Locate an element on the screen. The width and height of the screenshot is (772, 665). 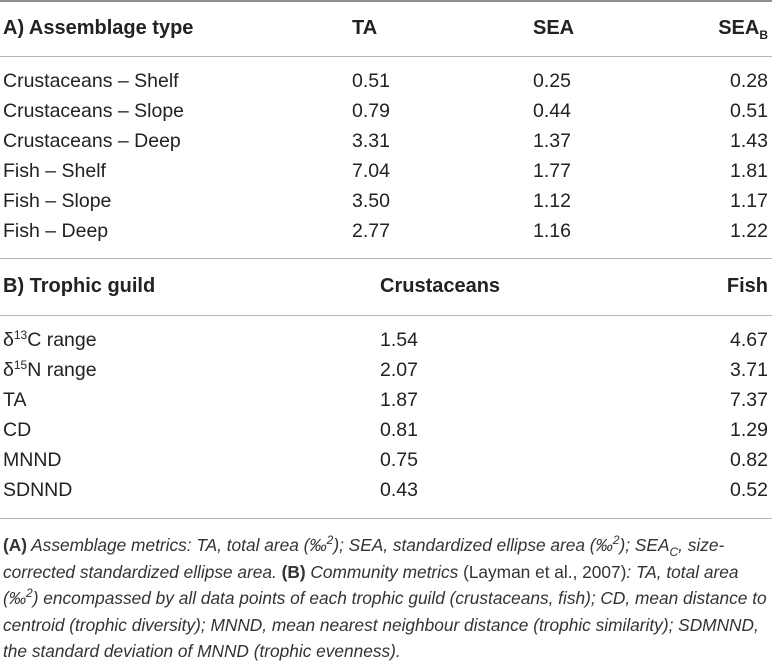
row-label: Crustaceans – Shelf is located at coordinates (91, 81).